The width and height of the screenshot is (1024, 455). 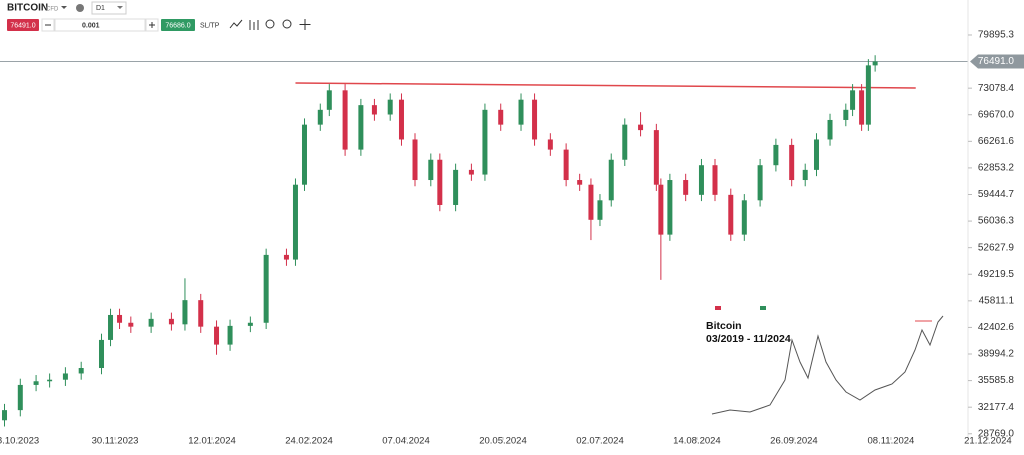 I want to click on y-tick-label: 52627.9, so click(x=996, y=247).